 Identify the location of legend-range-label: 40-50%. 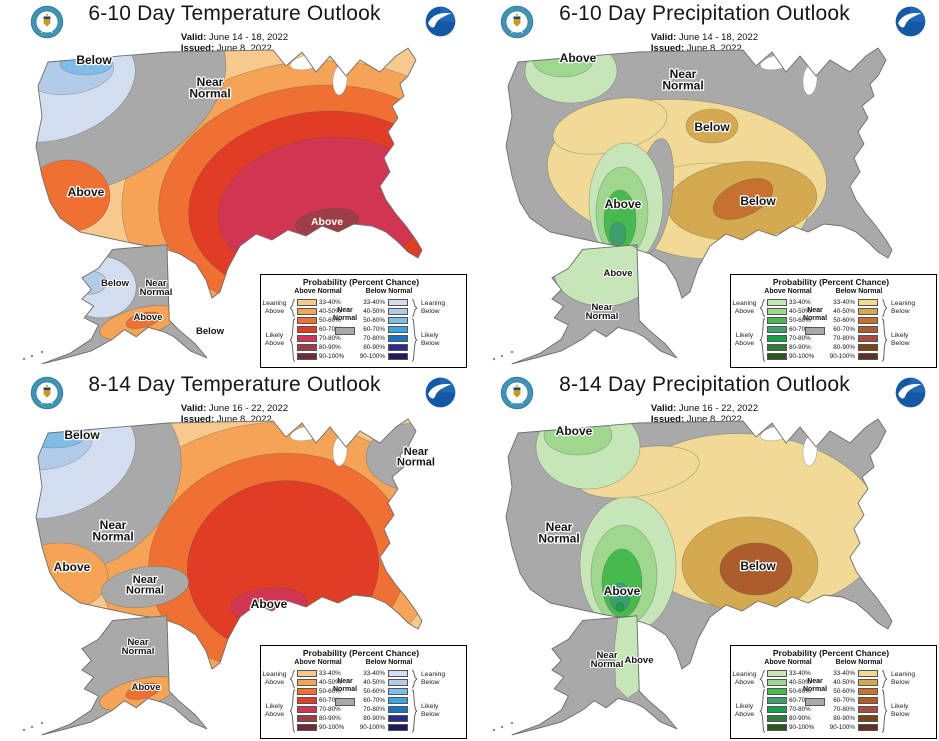
(374, 682).